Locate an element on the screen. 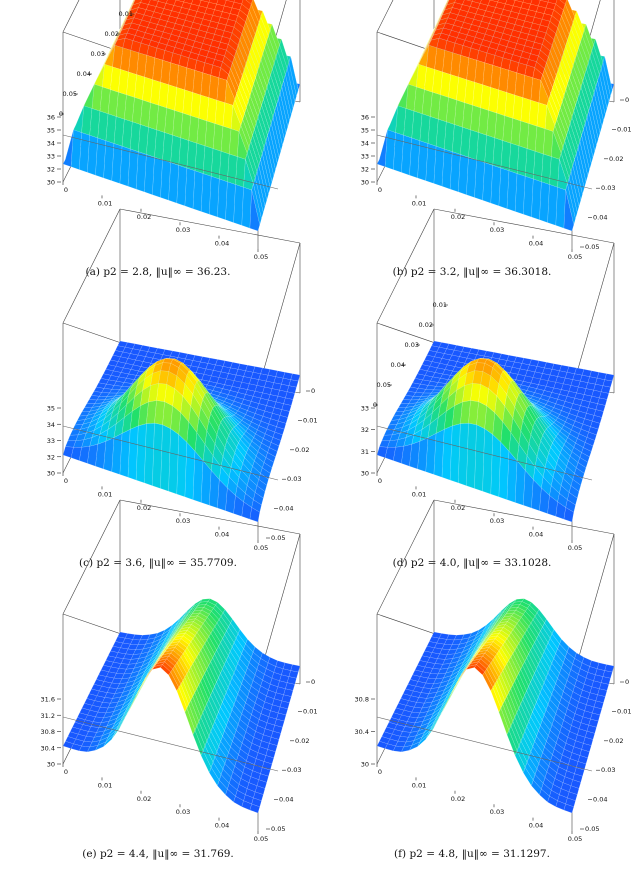  z-tick-label: 31.6 is located at coordinates (48, 700).